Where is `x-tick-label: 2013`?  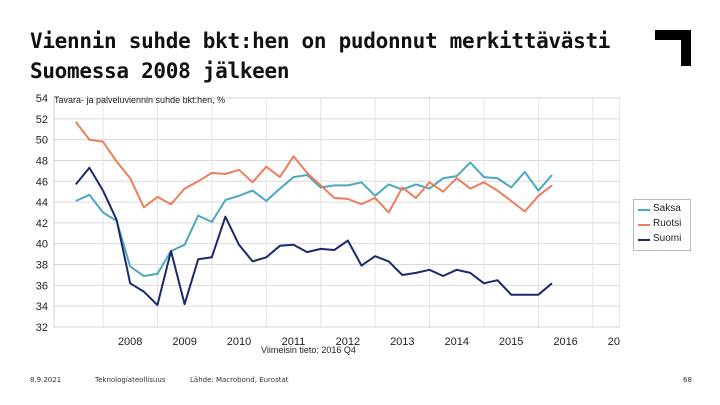 x-tick-label: 2013 is located at coordinates (402, 342).